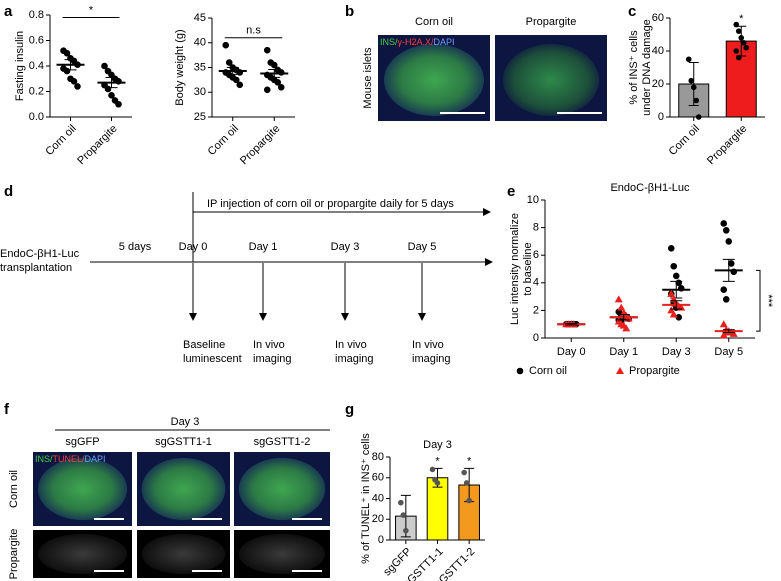 The image size is (781, 581). I want to click on y-axis-label: % of INS⁺ cells, so click(634, 67).